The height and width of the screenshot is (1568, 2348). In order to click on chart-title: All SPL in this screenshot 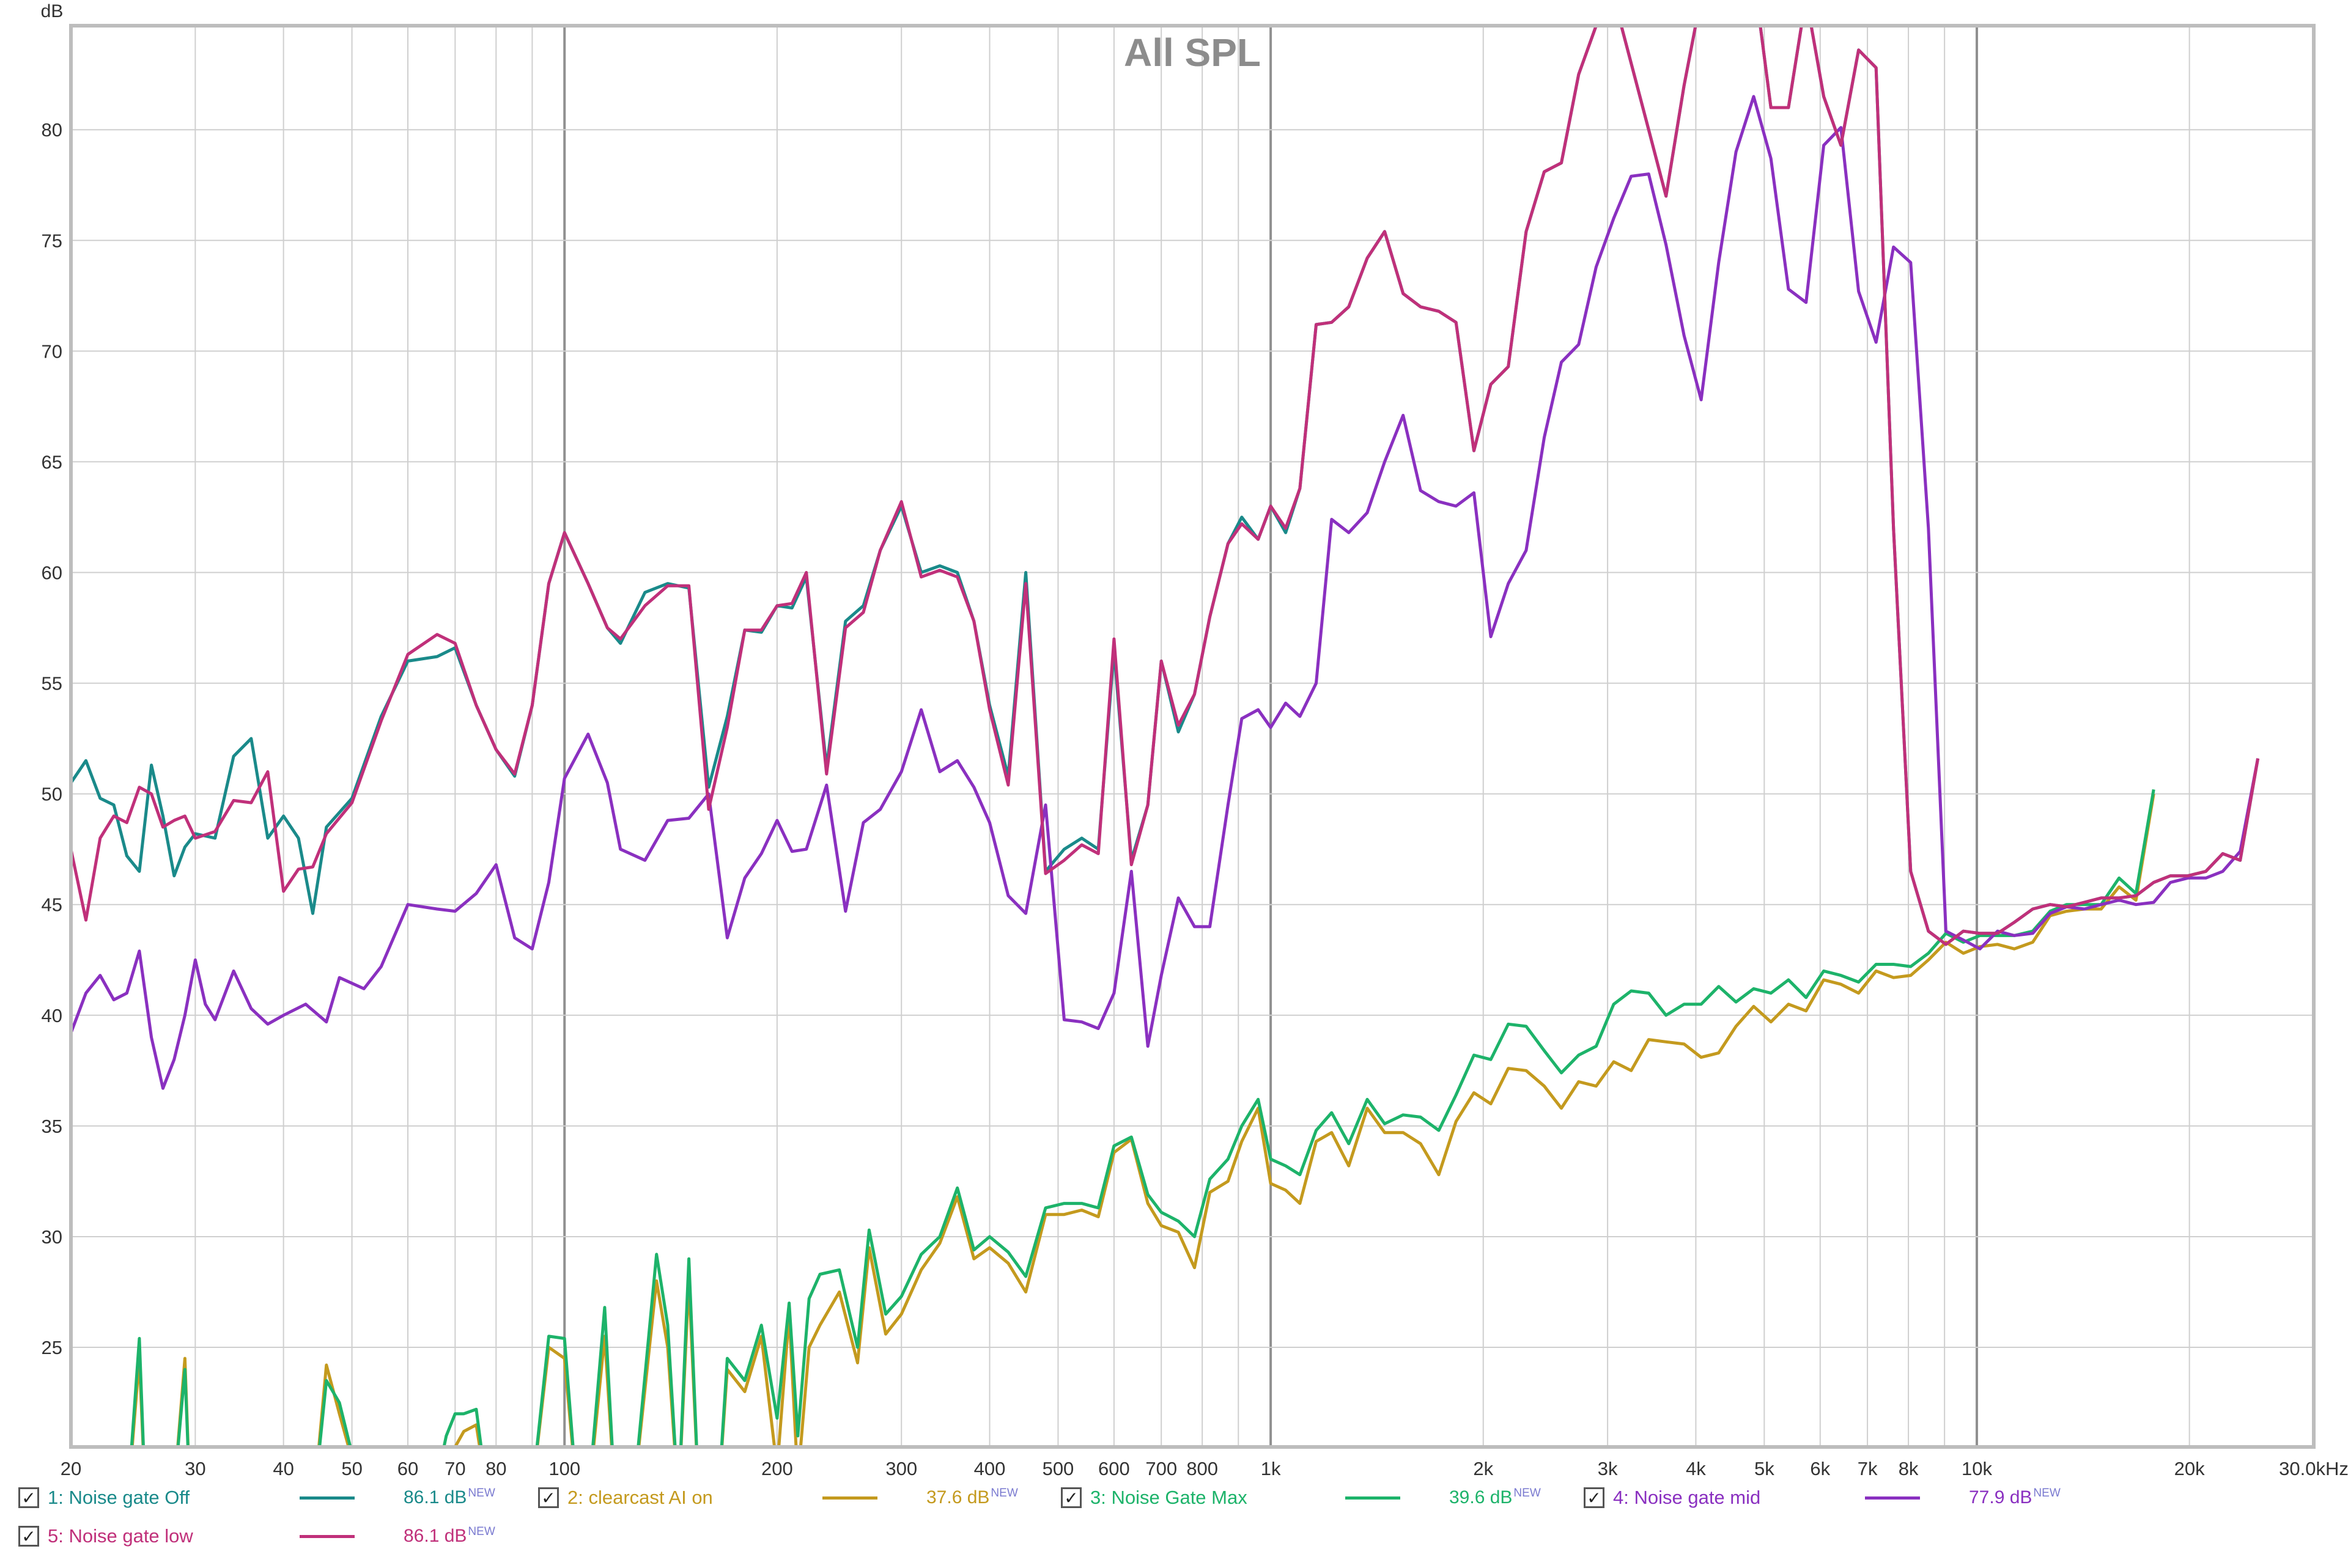, I will do `click(1192, 53)`.